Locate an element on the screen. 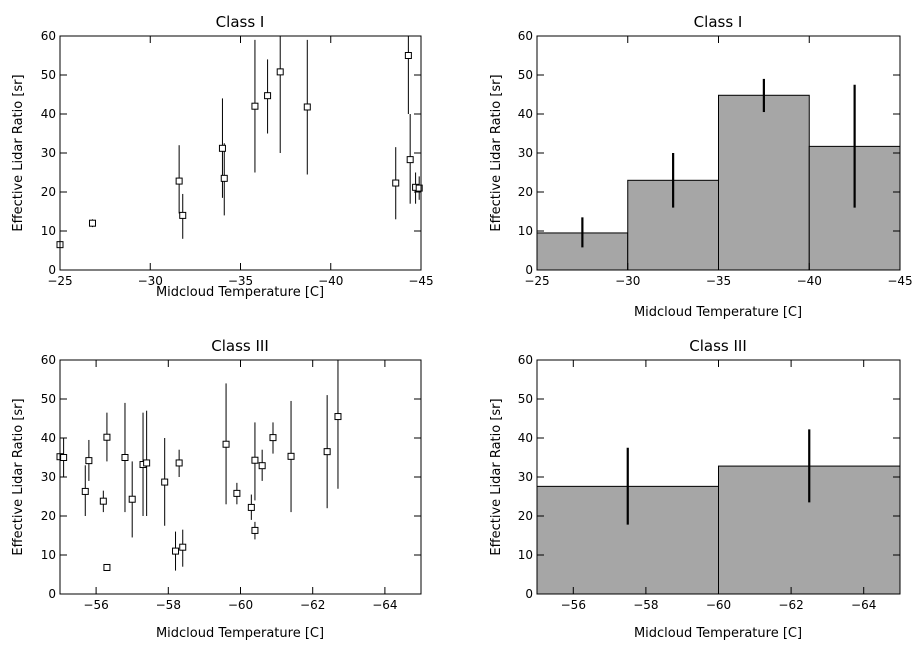 The image size is (912, 646). histogram-bar is located at coordinates (764, 182).